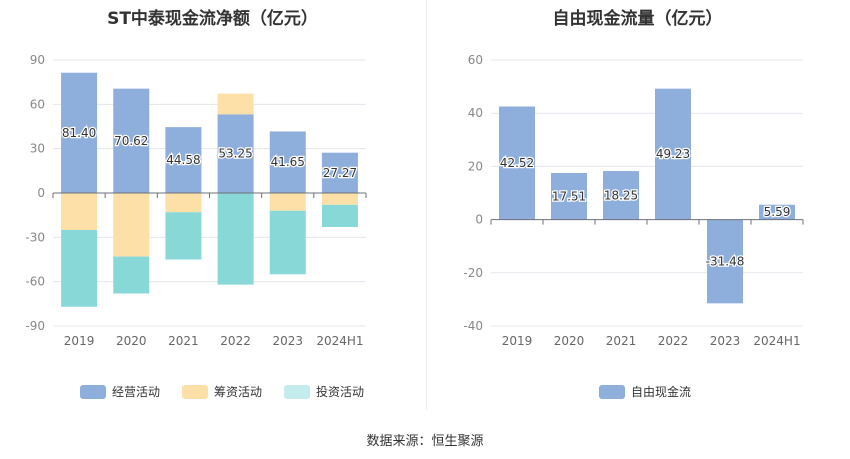  Describe the element at coordinates (475, 113) in the screenshot. I see `y-tick-label: 40` at that location.